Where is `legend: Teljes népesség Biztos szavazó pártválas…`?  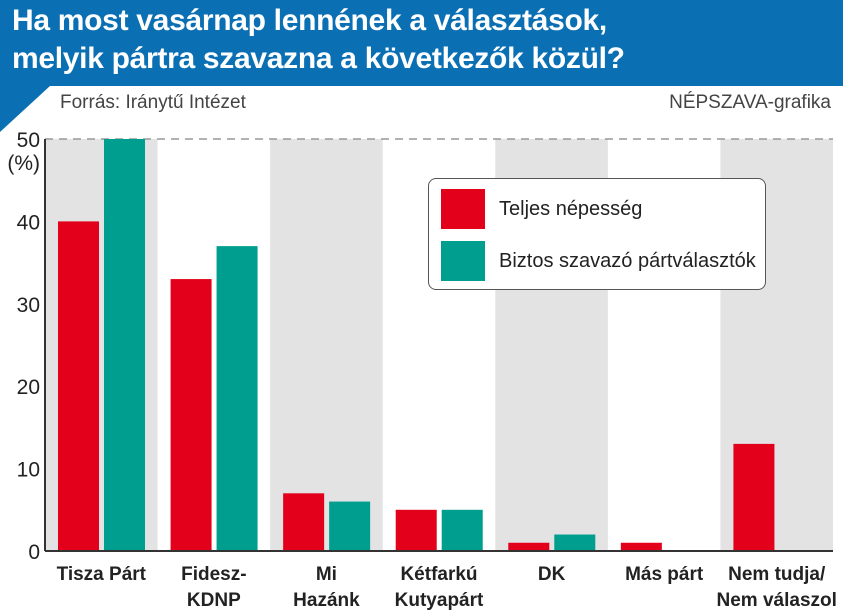
legend: Teljes népesség Biztos szavazó pártválas… is located at coordinates (597, 234).